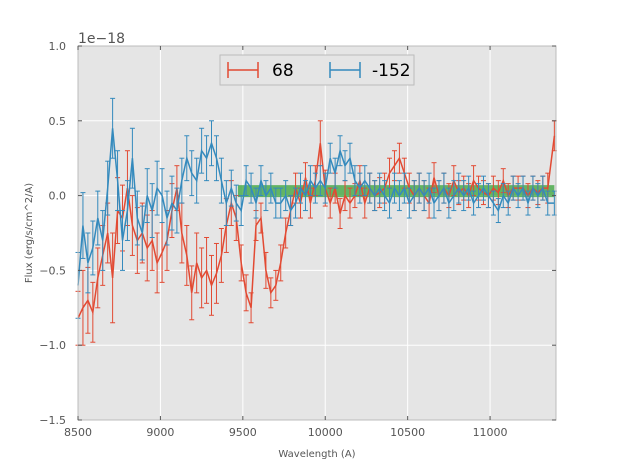  What do you see at coordinates (52, 345) in the screenshot?
I see `y-tick-label: −1.0` at bounding box center [52, 345].